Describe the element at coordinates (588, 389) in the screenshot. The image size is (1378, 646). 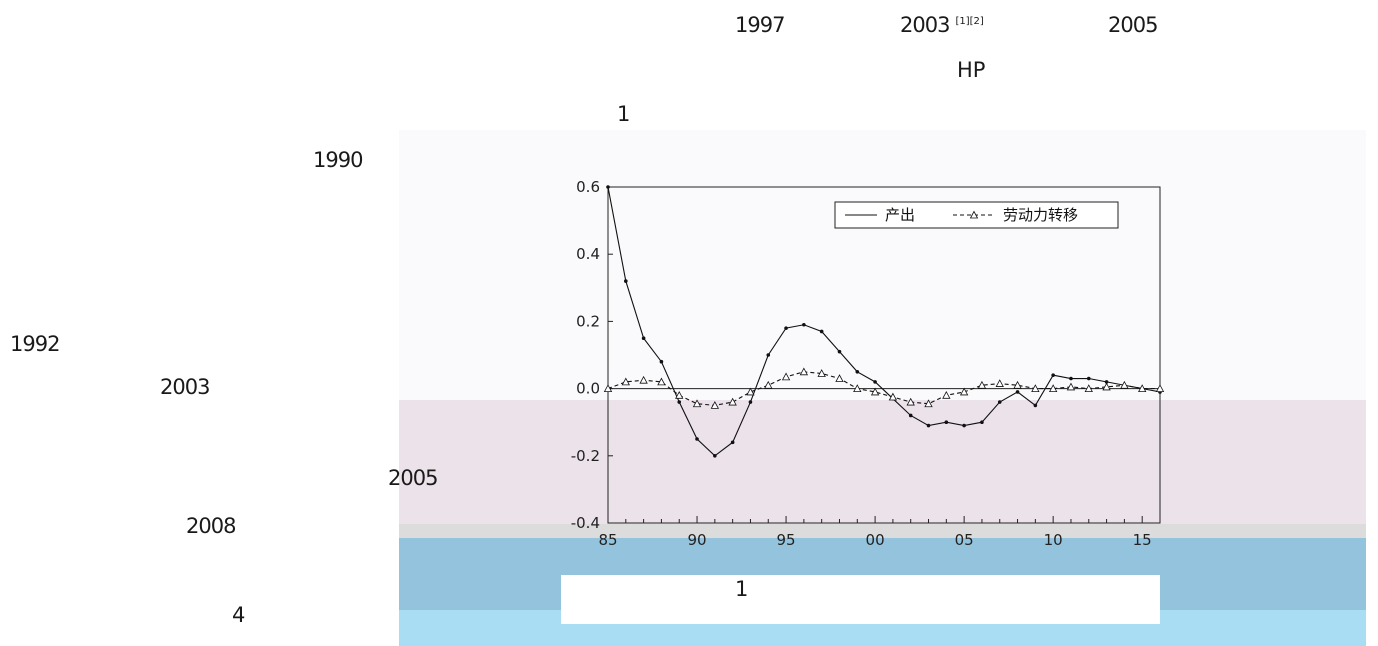
I see `y-tick-label: 0.0` at that location.